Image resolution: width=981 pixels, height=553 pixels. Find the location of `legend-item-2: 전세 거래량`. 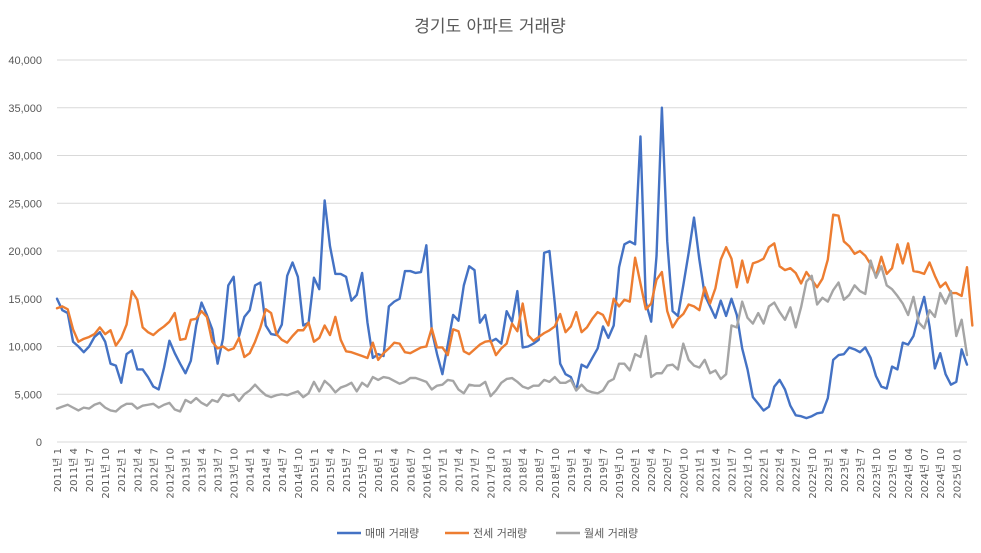

legend-item-2: 전세 거래량 is located at coordinates (486, 533).